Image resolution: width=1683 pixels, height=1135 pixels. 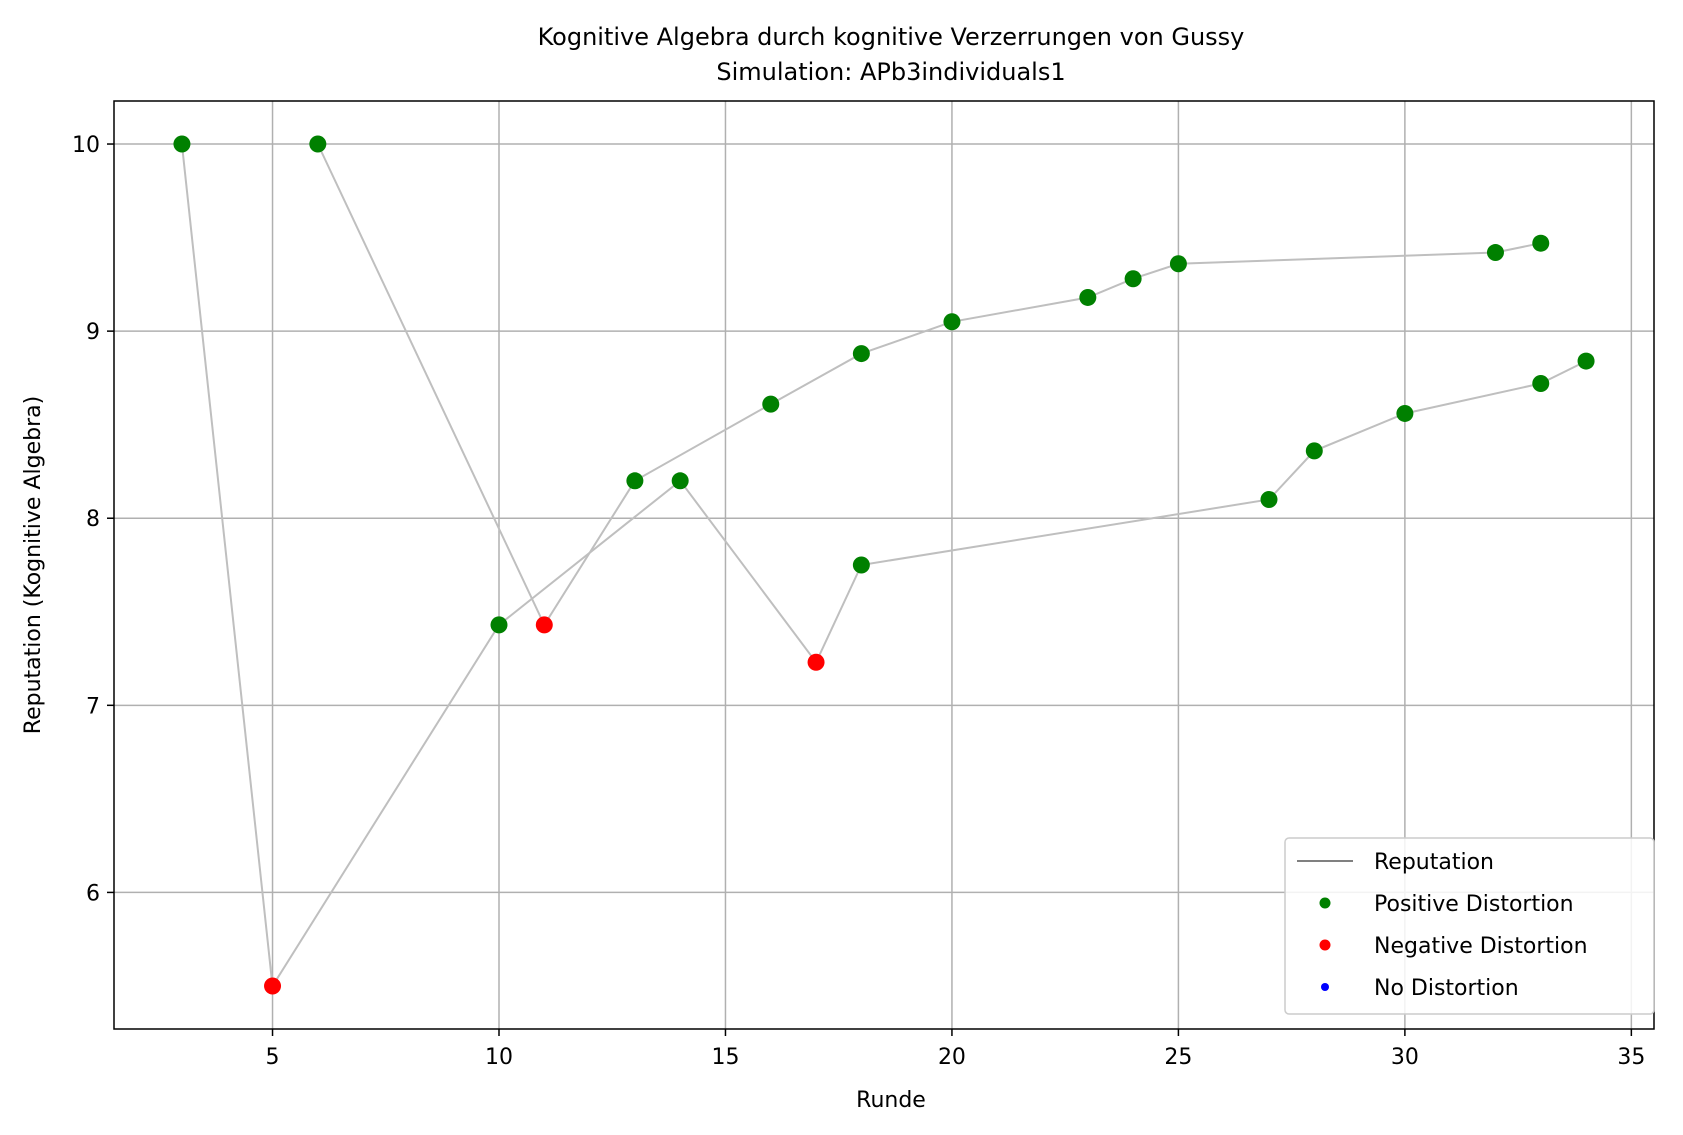 I want to click on legend-box, so click(x=1469, y=926).